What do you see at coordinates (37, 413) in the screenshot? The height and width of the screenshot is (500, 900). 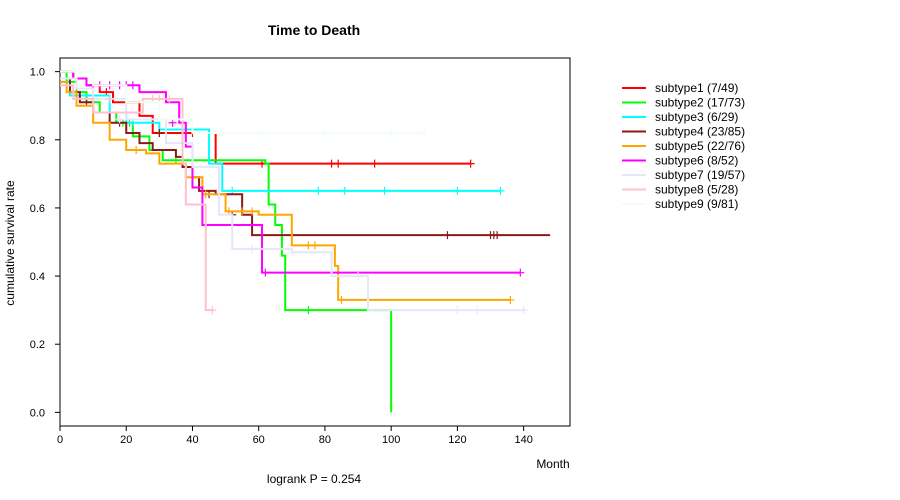 I see `y-tick-label: 0.0` at bounding box center [37, 413].